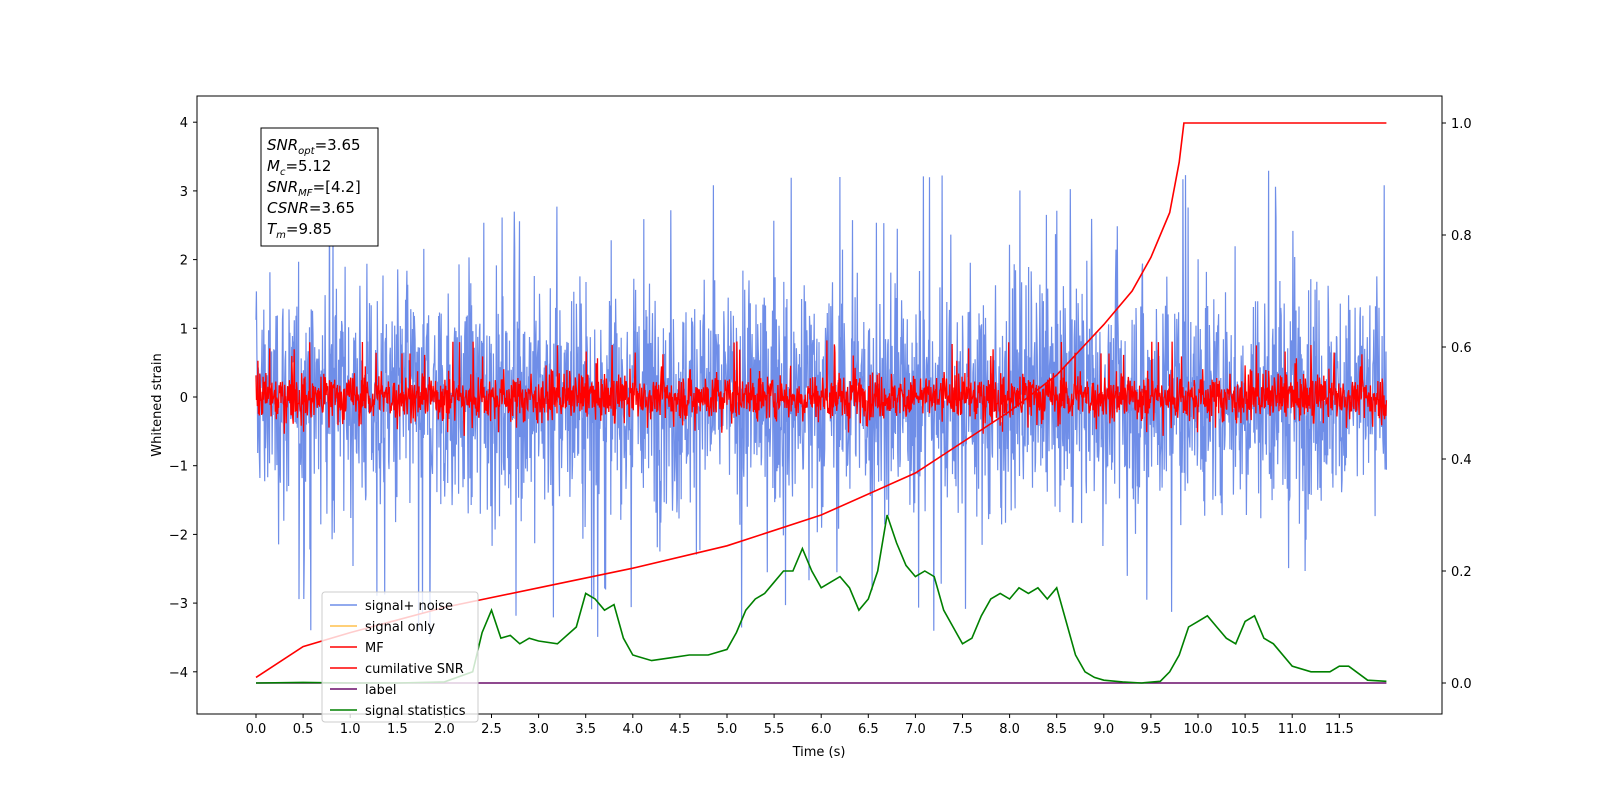 The width and height of the screenshot is (1600, 800). I want to click on x-tick-label: 4.5, so click(680, 729).